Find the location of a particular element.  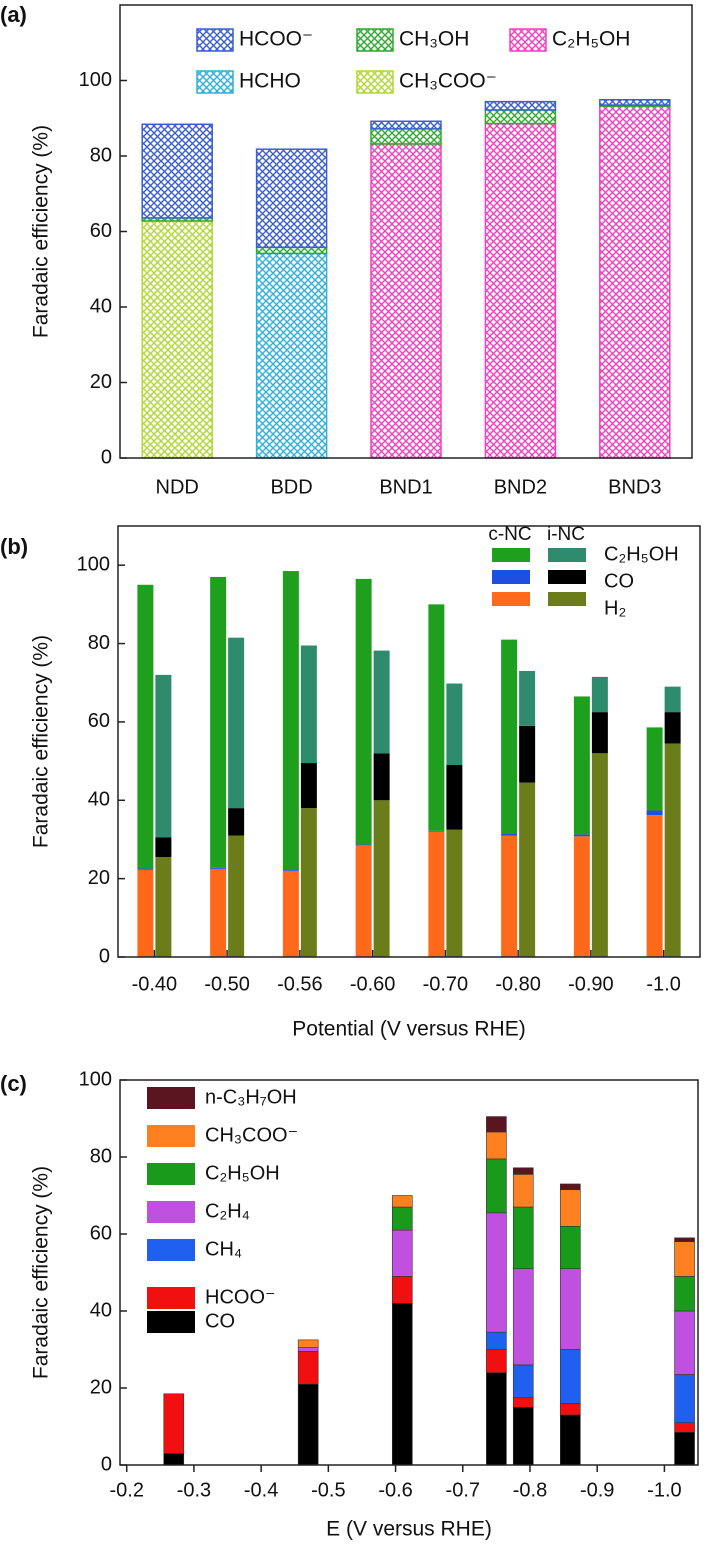

legend-label: n-C₃H₇OH is located at coordinates (251, 1097).